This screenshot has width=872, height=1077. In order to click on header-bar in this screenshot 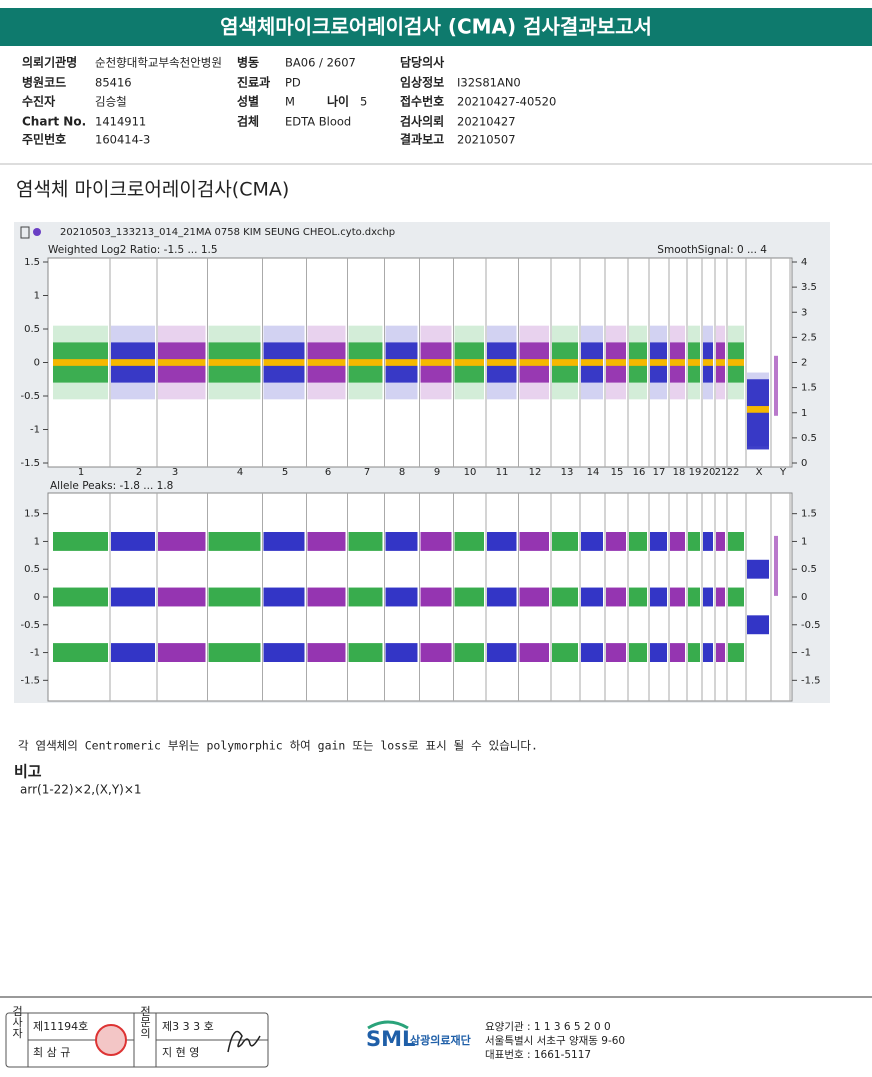, I will do `click(436, 27)`.